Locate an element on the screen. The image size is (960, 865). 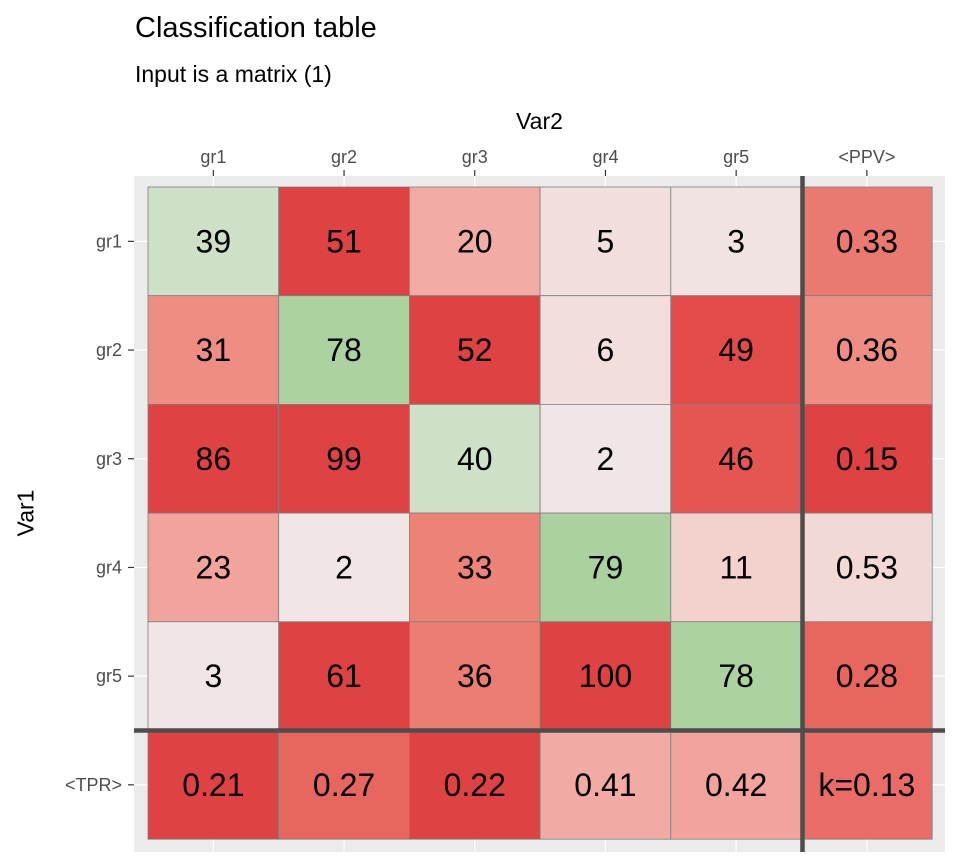
cell-value-label: 5 is located at coordinates (606, 241).